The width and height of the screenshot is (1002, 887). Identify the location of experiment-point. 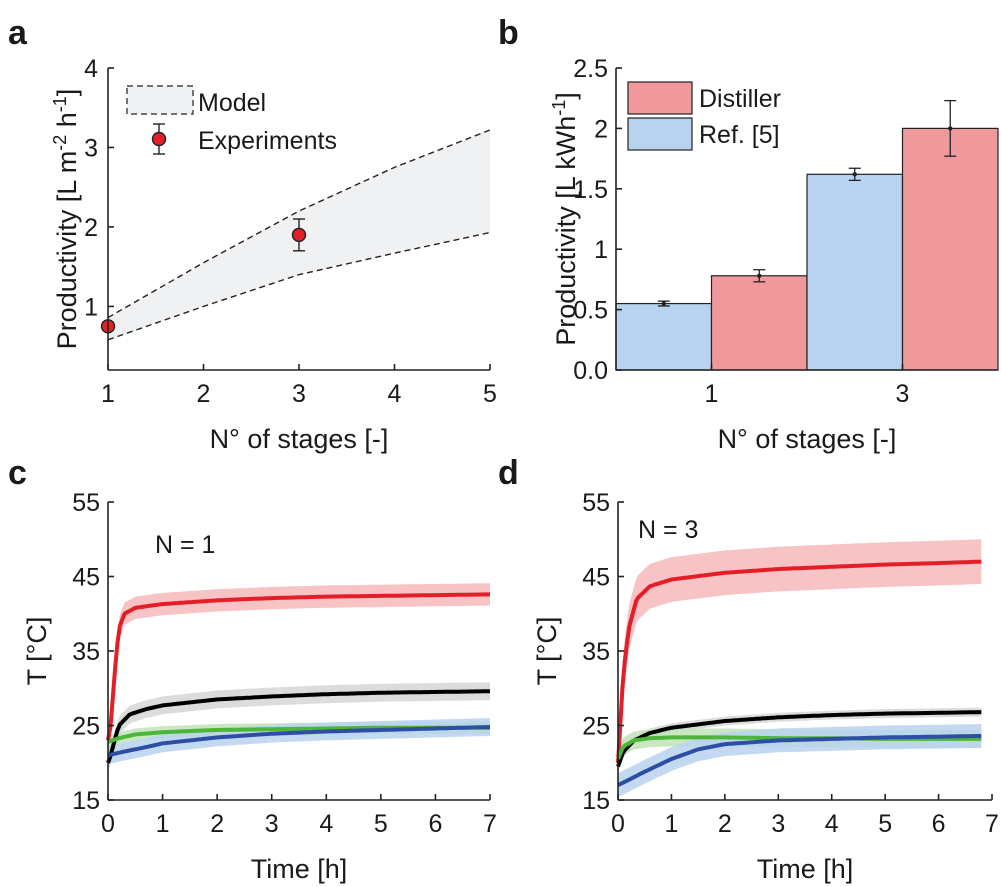
(299, 235).